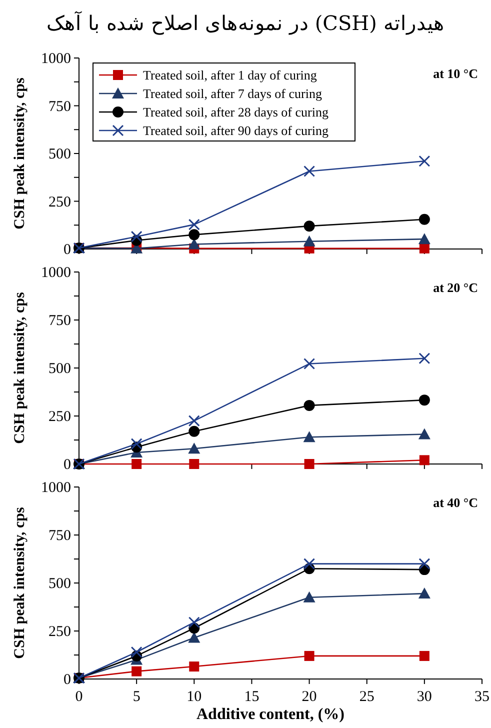  What do you see at coordinates (455, 287) in the screenshot?
I see `annotation: at 20 °C` at bounding box center [455, 287].